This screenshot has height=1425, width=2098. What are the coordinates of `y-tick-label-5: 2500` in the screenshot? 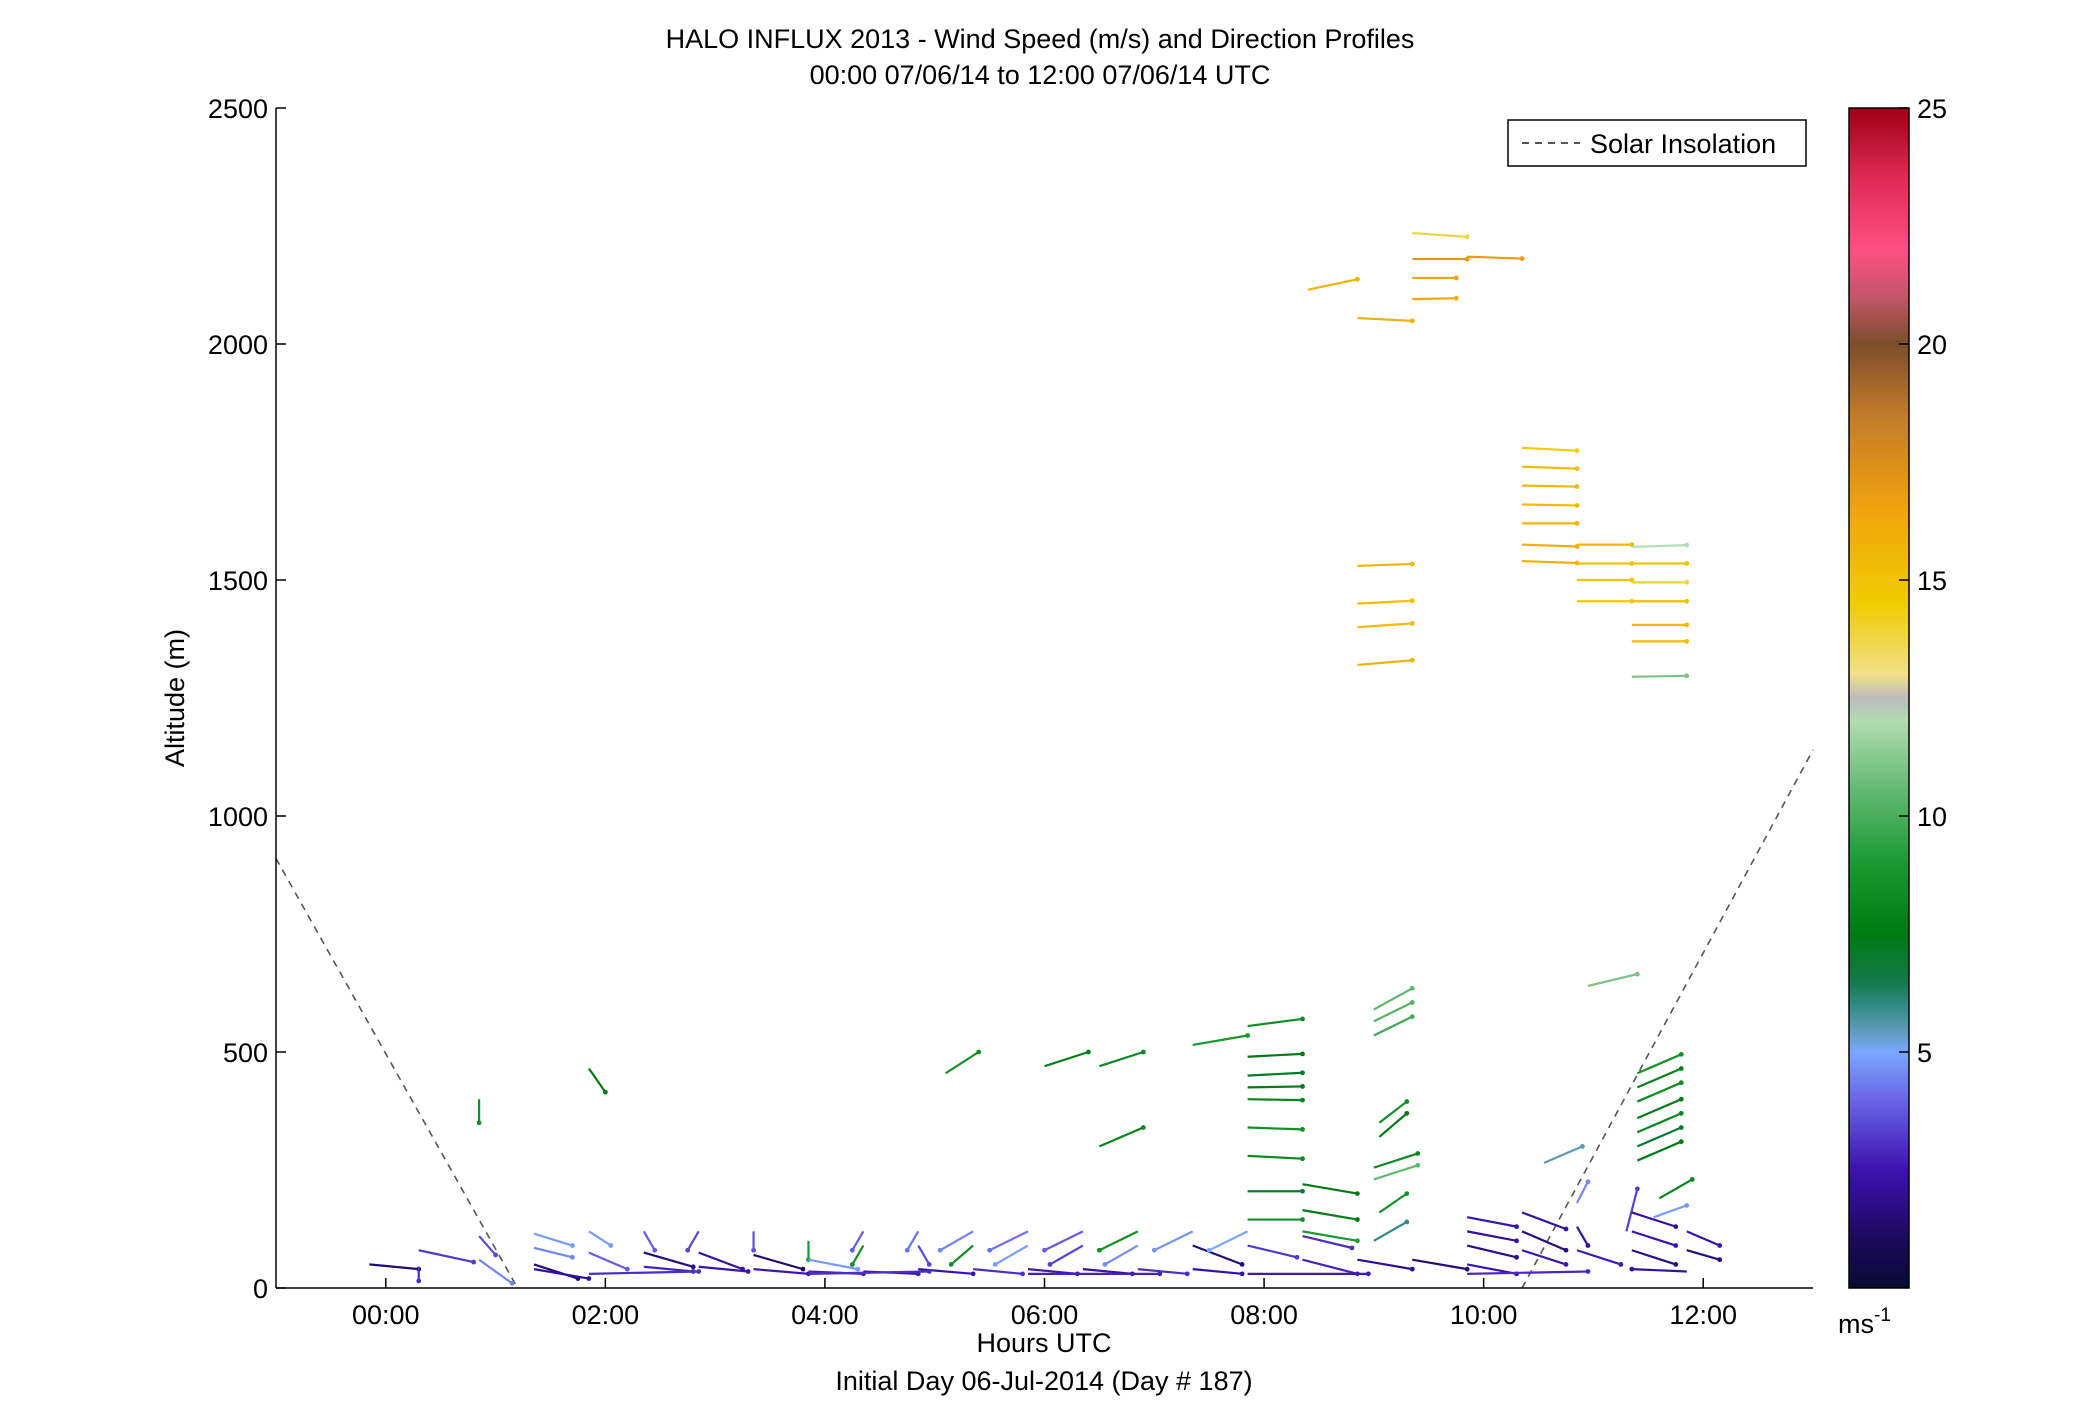 It's located at (238, 109).